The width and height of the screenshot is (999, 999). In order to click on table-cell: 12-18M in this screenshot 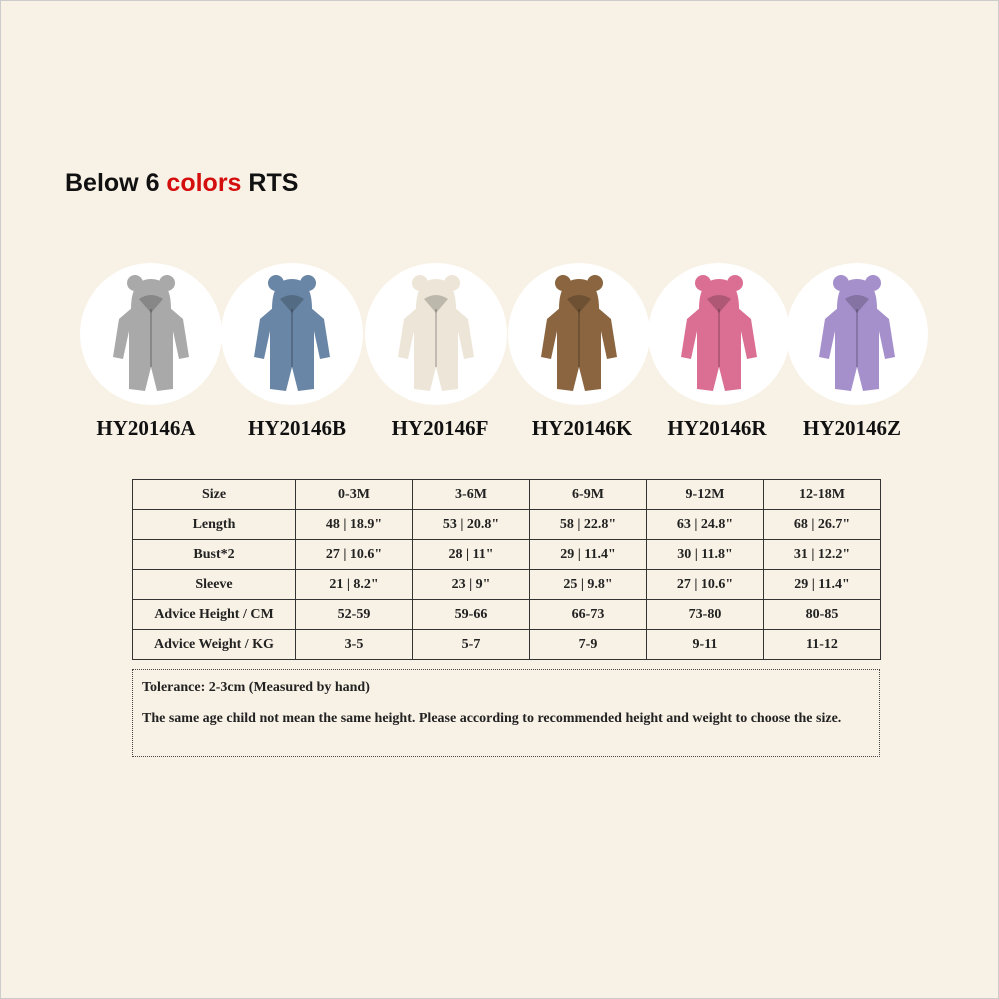, I will do `click(822, 494)`.